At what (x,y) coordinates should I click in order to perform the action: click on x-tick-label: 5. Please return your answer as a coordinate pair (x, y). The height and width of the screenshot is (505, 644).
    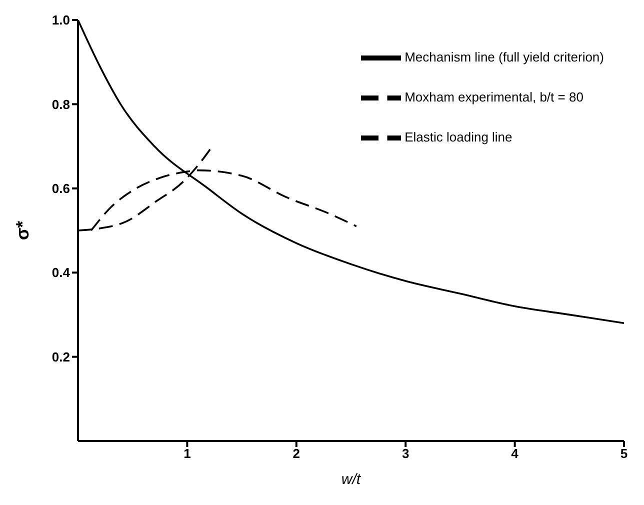
    Looking at the image, I should click on (624, 454).